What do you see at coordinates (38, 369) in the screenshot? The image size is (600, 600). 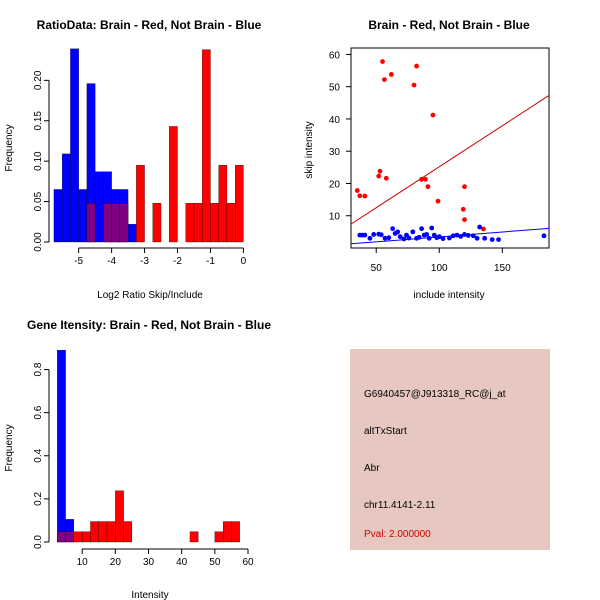 I see `intensity-y-tick-label: 0.8` at bounding box center [38, 369].